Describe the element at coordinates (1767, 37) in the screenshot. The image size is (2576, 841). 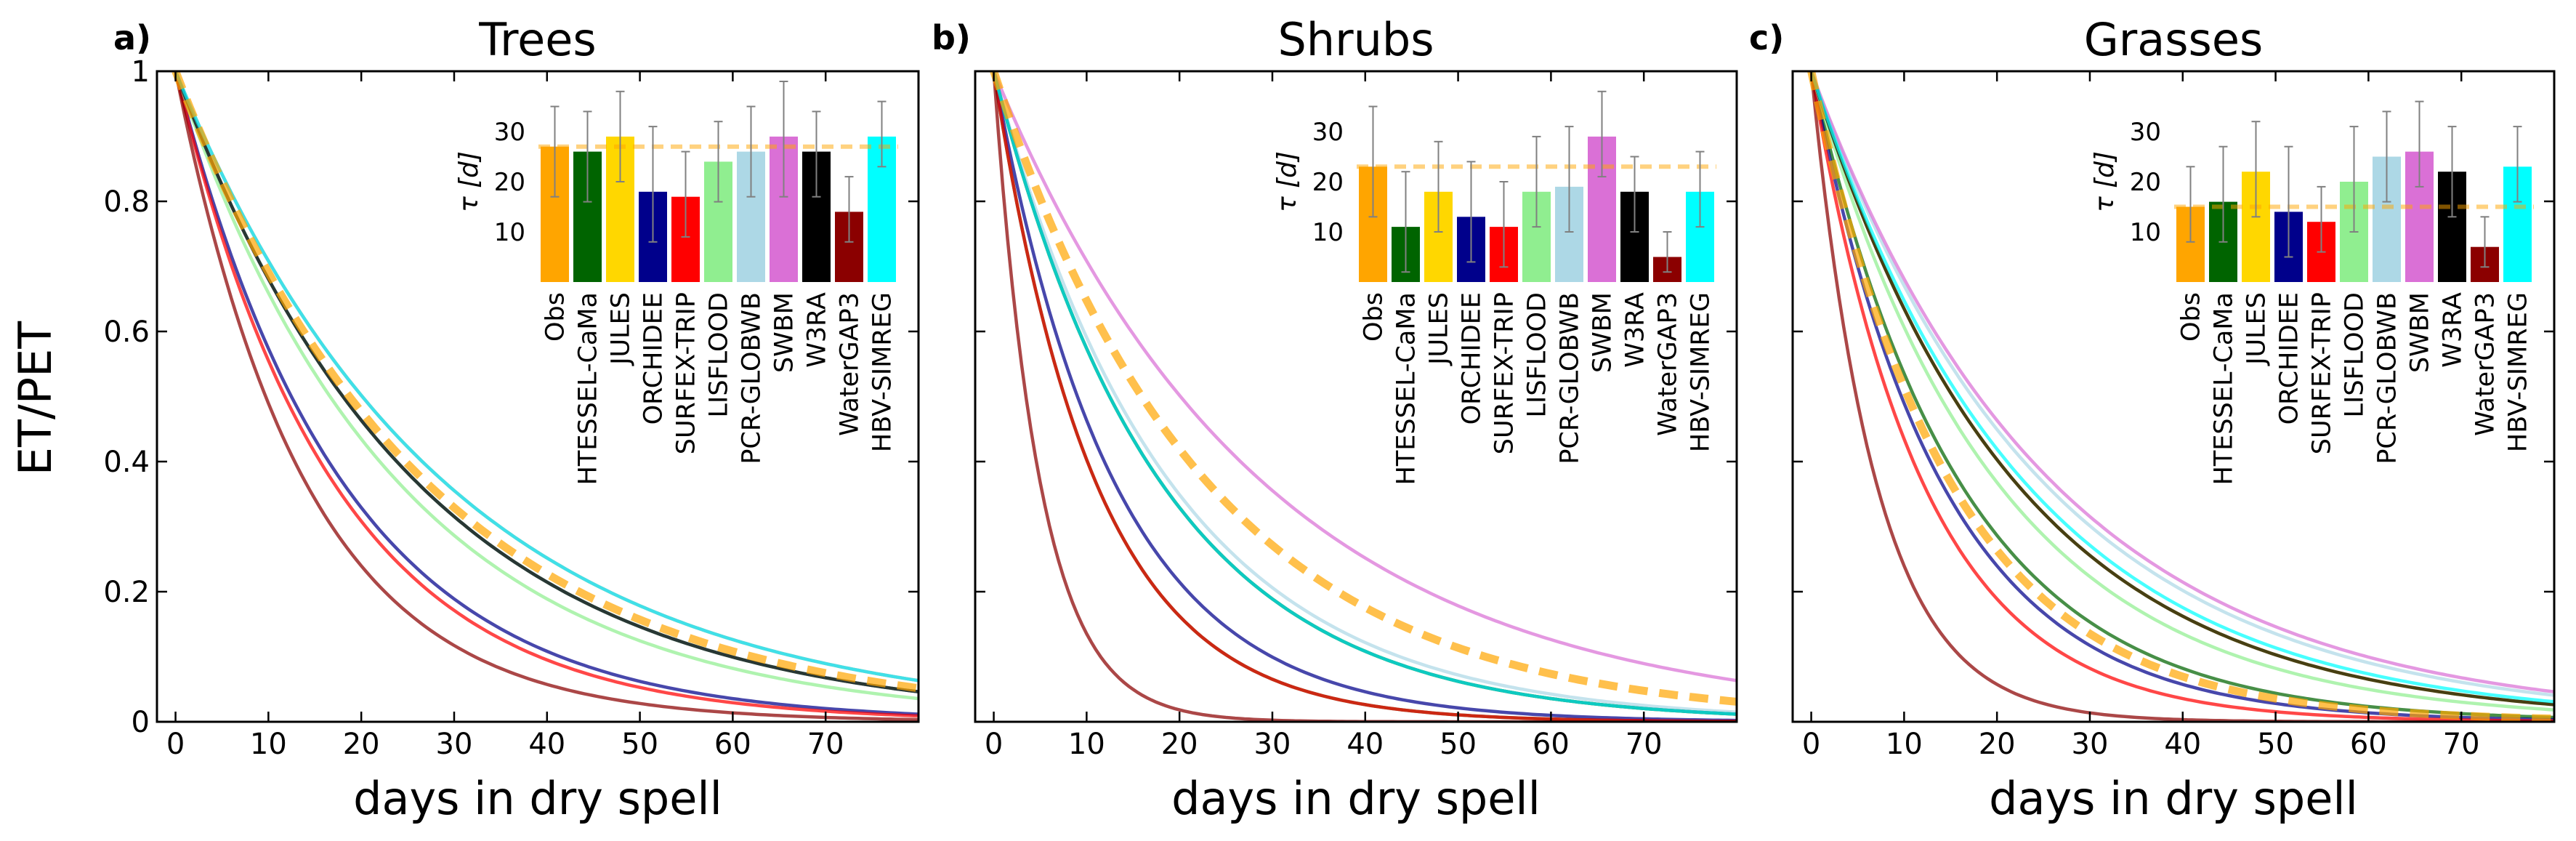
I see `panel-letter: c)` at that location.